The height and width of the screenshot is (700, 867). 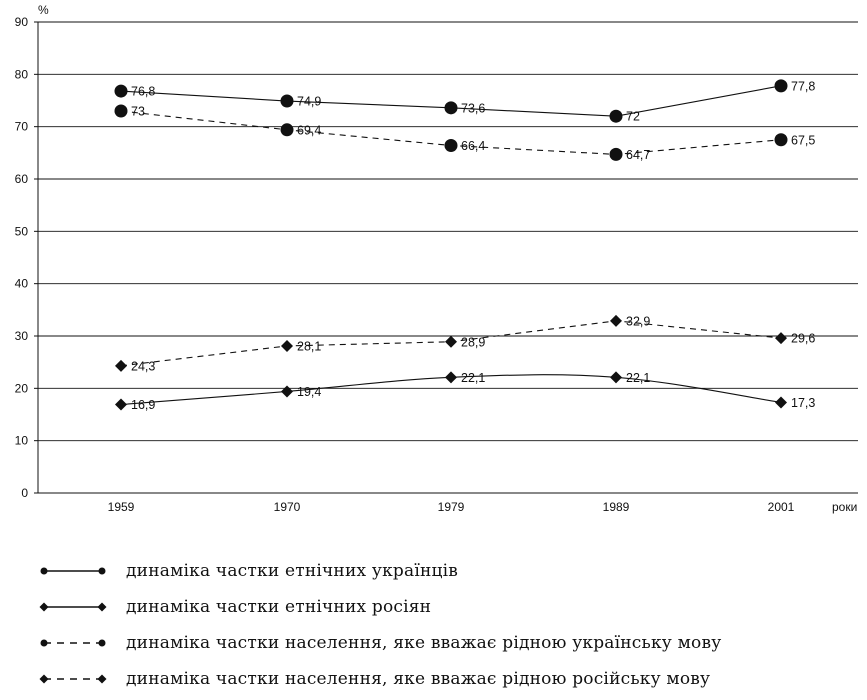 What do you see at coordinates (309, 392) in the screenshot?
I see `data-label: 19,4` at bounding box center [309, 392].